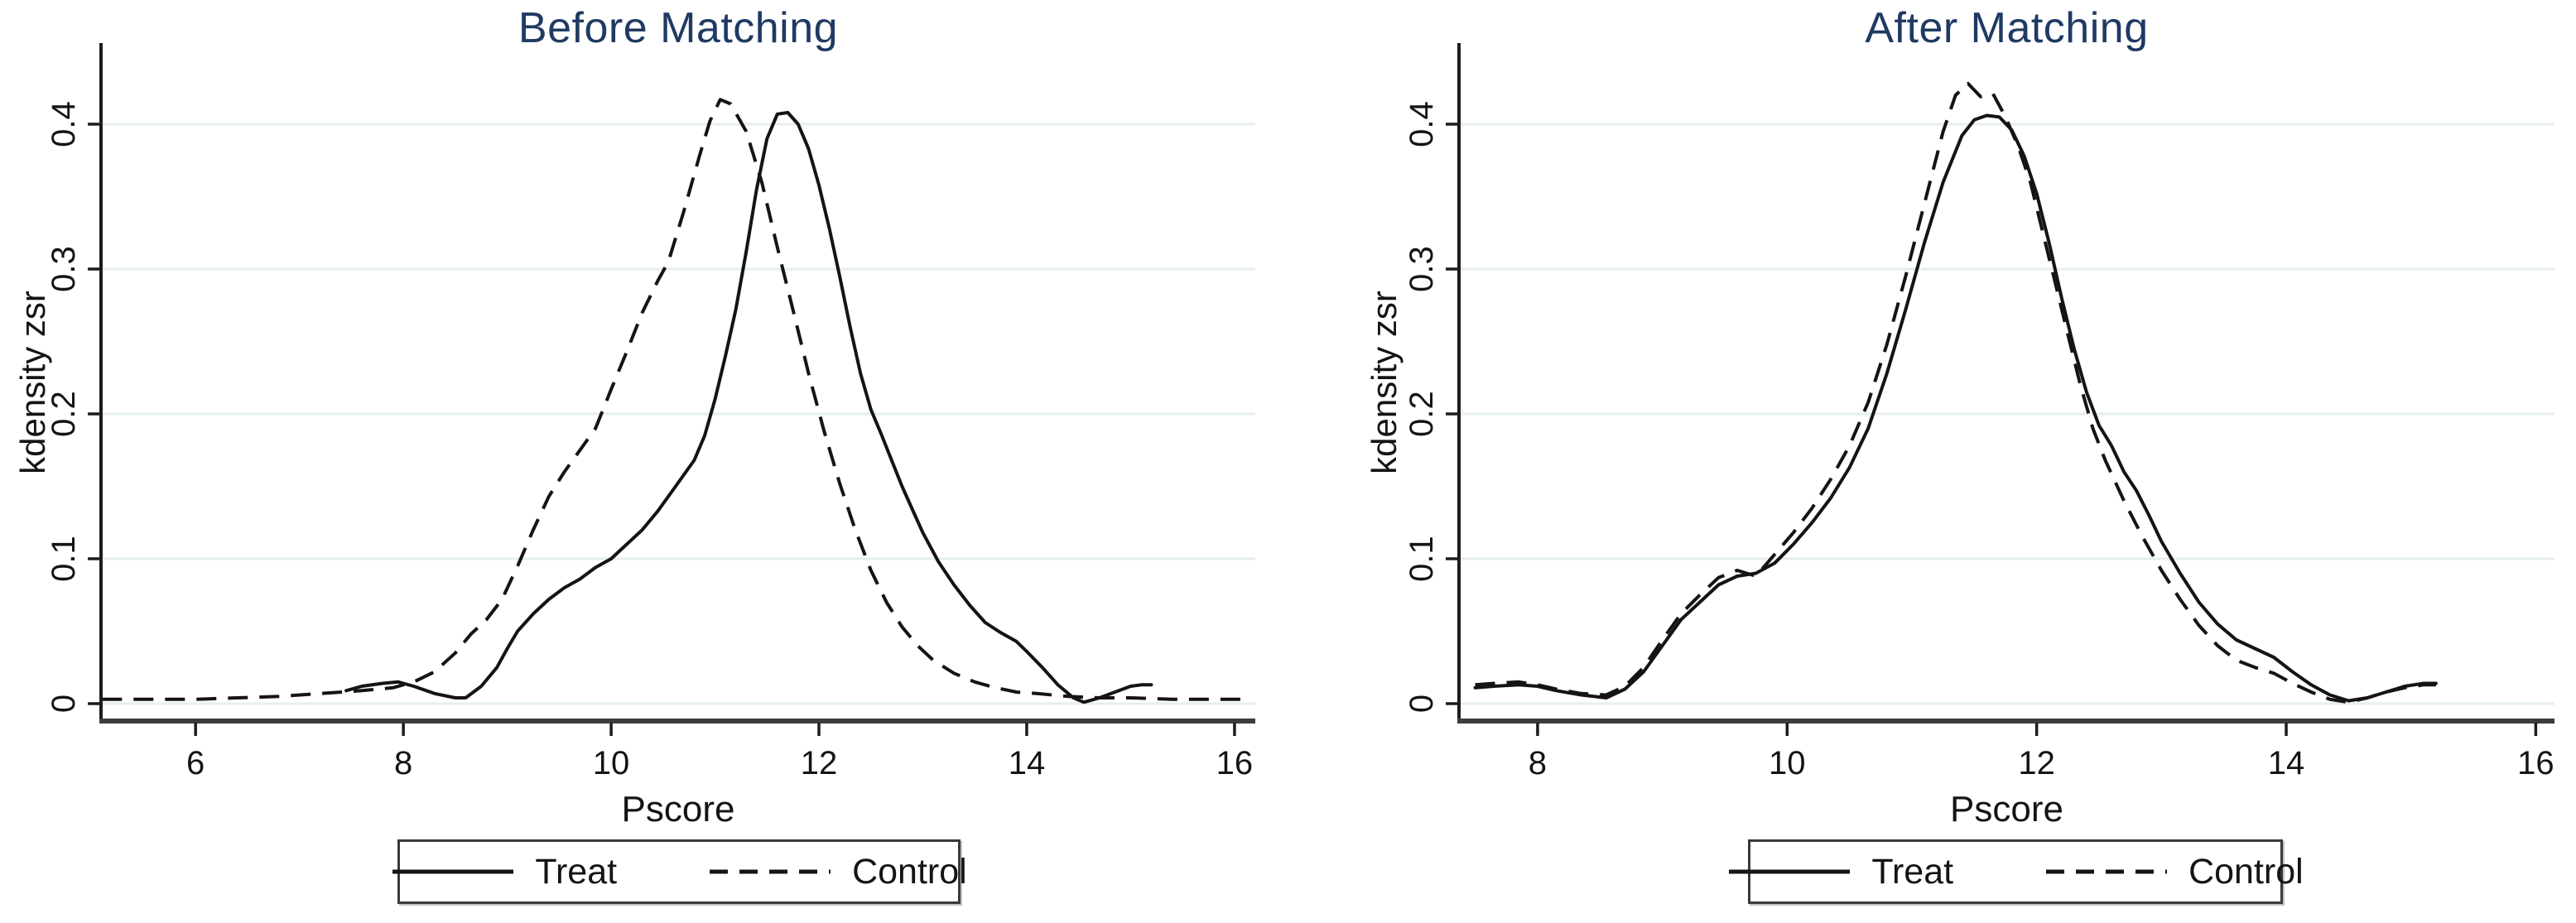 This screenshot has height=923, width=2576. Describe the element at coordinates (678, 28) in the screenshot. I see `chart-title: Before Matching` at that location.